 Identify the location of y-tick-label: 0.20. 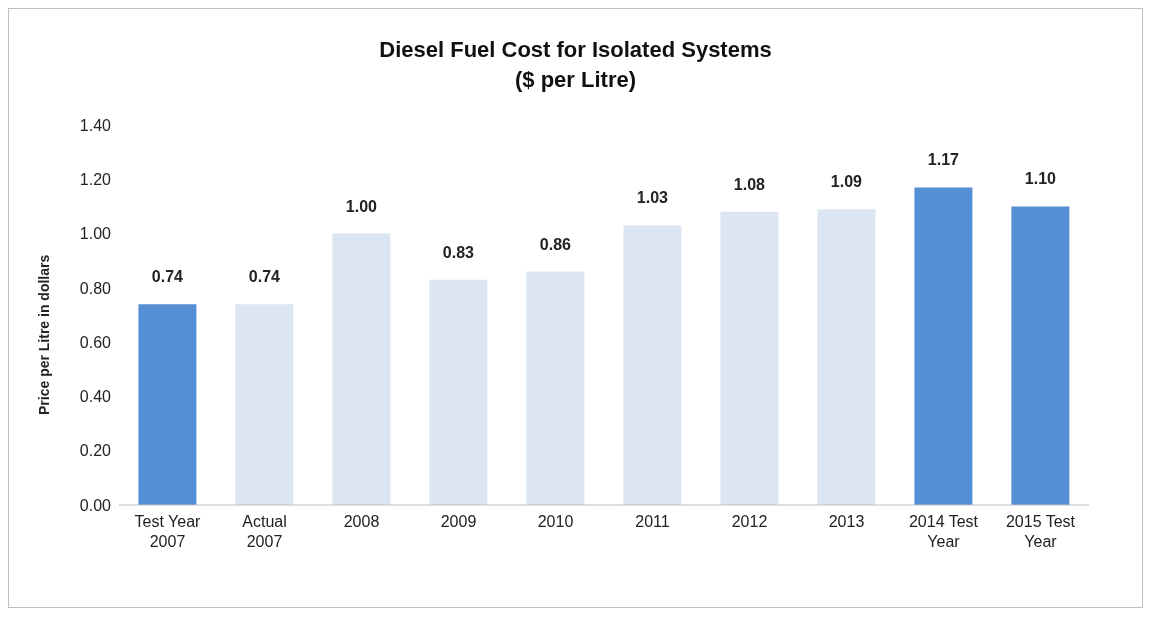
(95, 451).